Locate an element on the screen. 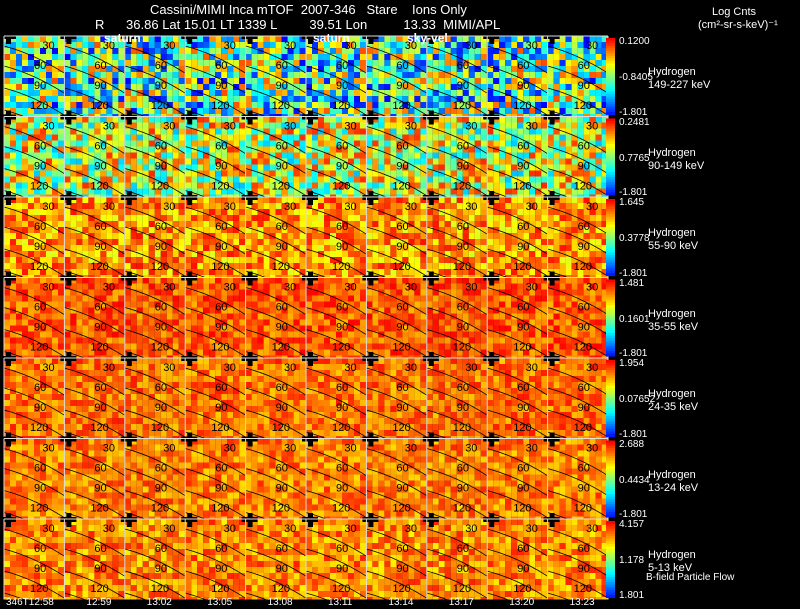  contour-label: 30 is located at coordinates (411, 46).